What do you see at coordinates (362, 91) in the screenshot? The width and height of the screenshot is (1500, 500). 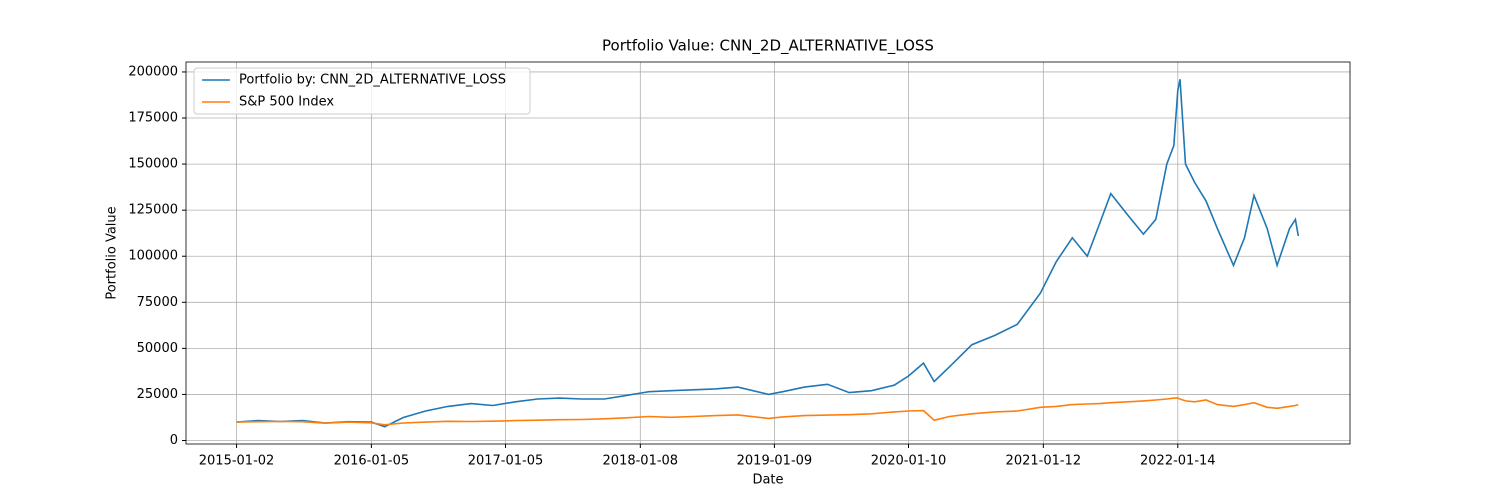 I see `legend-box` at bounding box center [362, 91].